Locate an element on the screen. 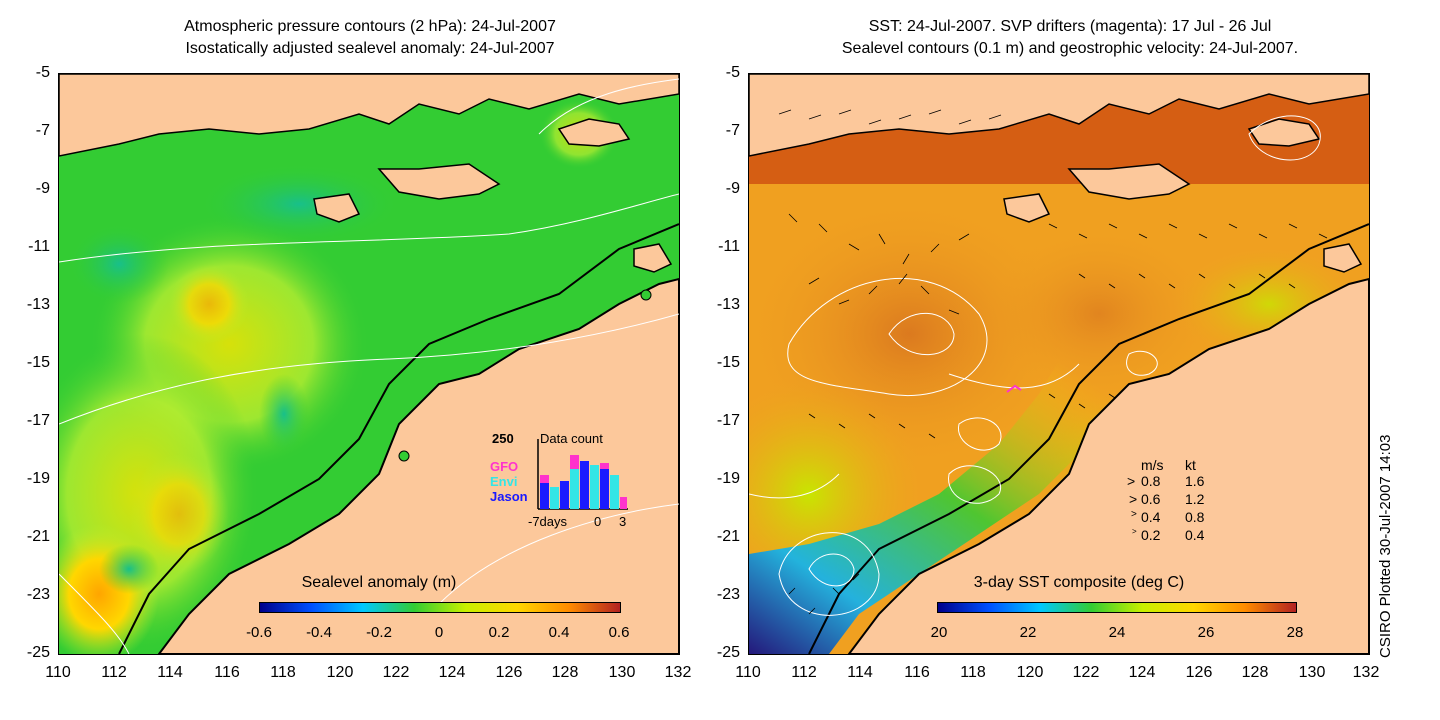  left-xtick: 122 is located at coordinates (396, 672).